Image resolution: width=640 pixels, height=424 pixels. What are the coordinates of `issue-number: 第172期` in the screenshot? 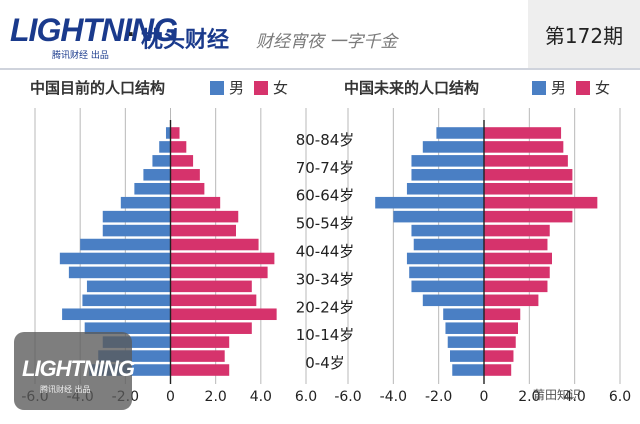 It's located at (584, 34).